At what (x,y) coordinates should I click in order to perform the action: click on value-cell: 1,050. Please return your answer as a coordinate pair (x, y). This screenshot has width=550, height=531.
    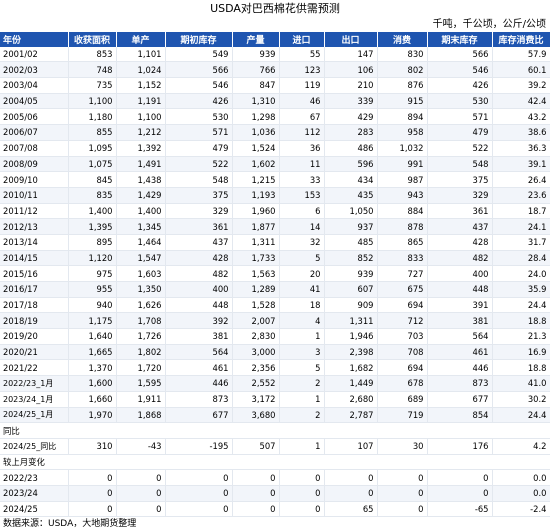
    Looking at the image, I should click on (351, 211).